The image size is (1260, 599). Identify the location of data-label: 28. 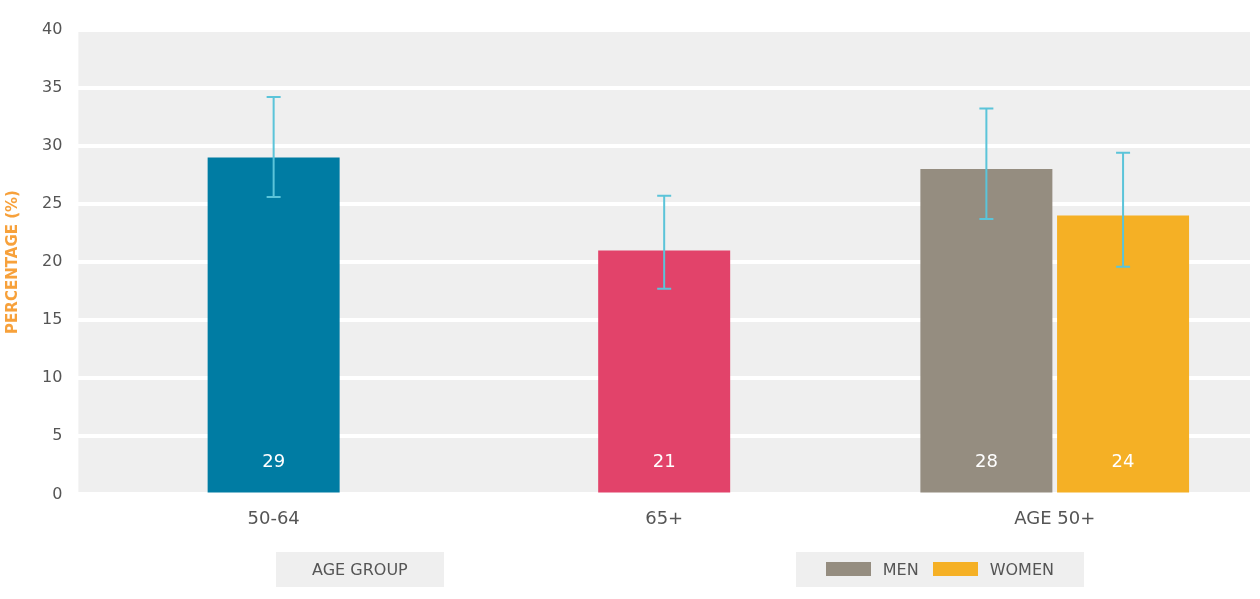
(986, 461).